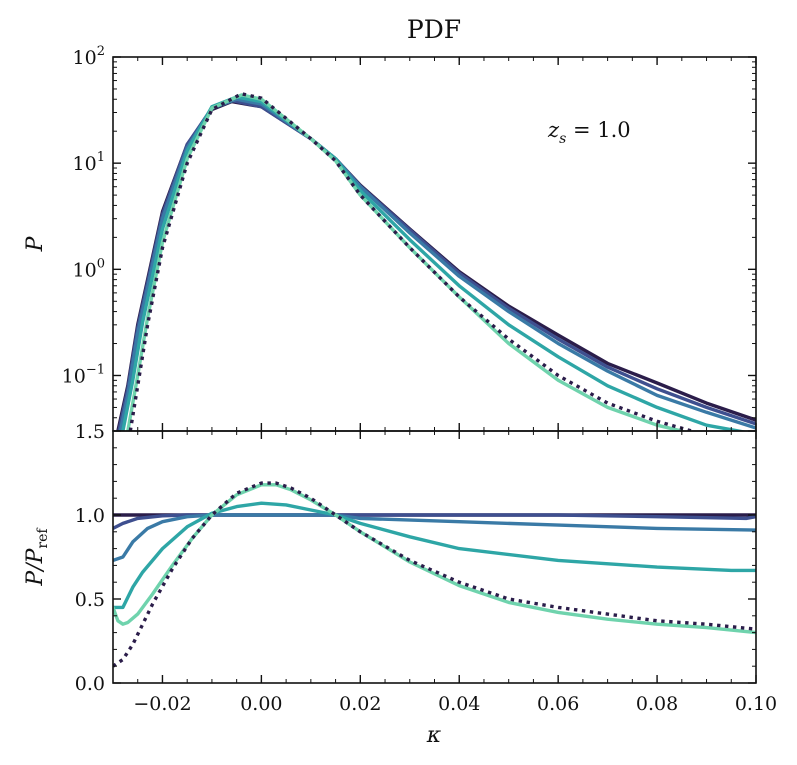 Image resolution: width=797 pixels, height=765 pixels. Describe the element at coordinates (261, 704) in the screenshot. I see `bottom-xtick-label: 0.00` at that location.